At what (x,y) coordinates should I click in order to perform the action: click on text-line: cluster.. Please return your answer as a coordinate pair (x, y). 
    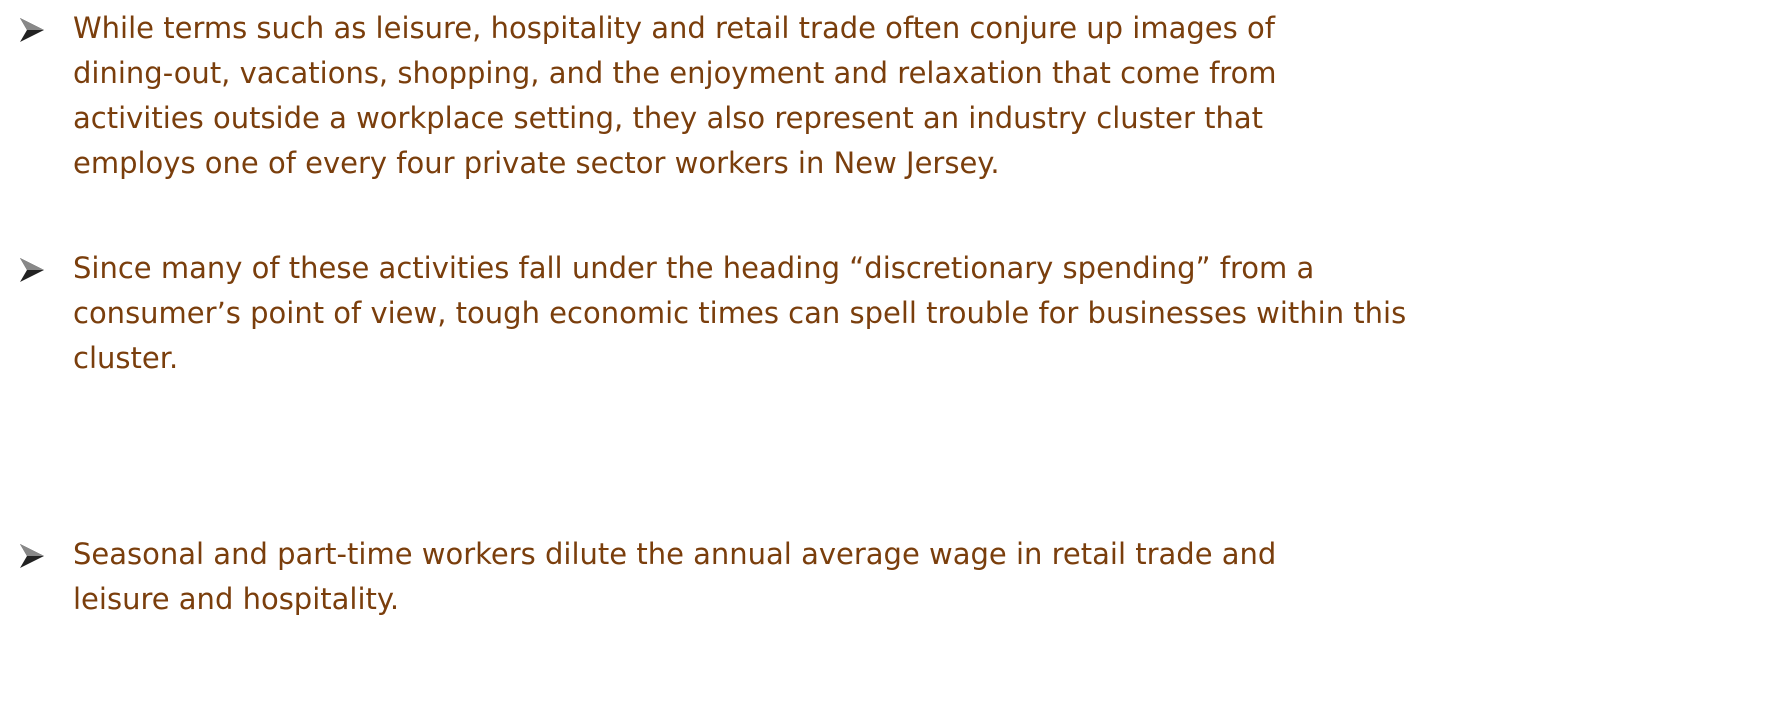
    Looking at the image, I should click on (126, 358).